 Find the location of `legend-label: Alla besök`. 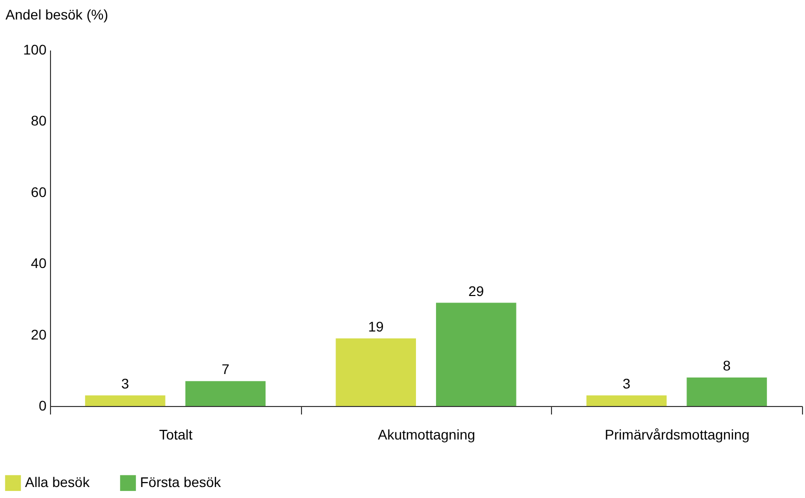

legend-label: Alla besök is located at coordinates (58, 482).